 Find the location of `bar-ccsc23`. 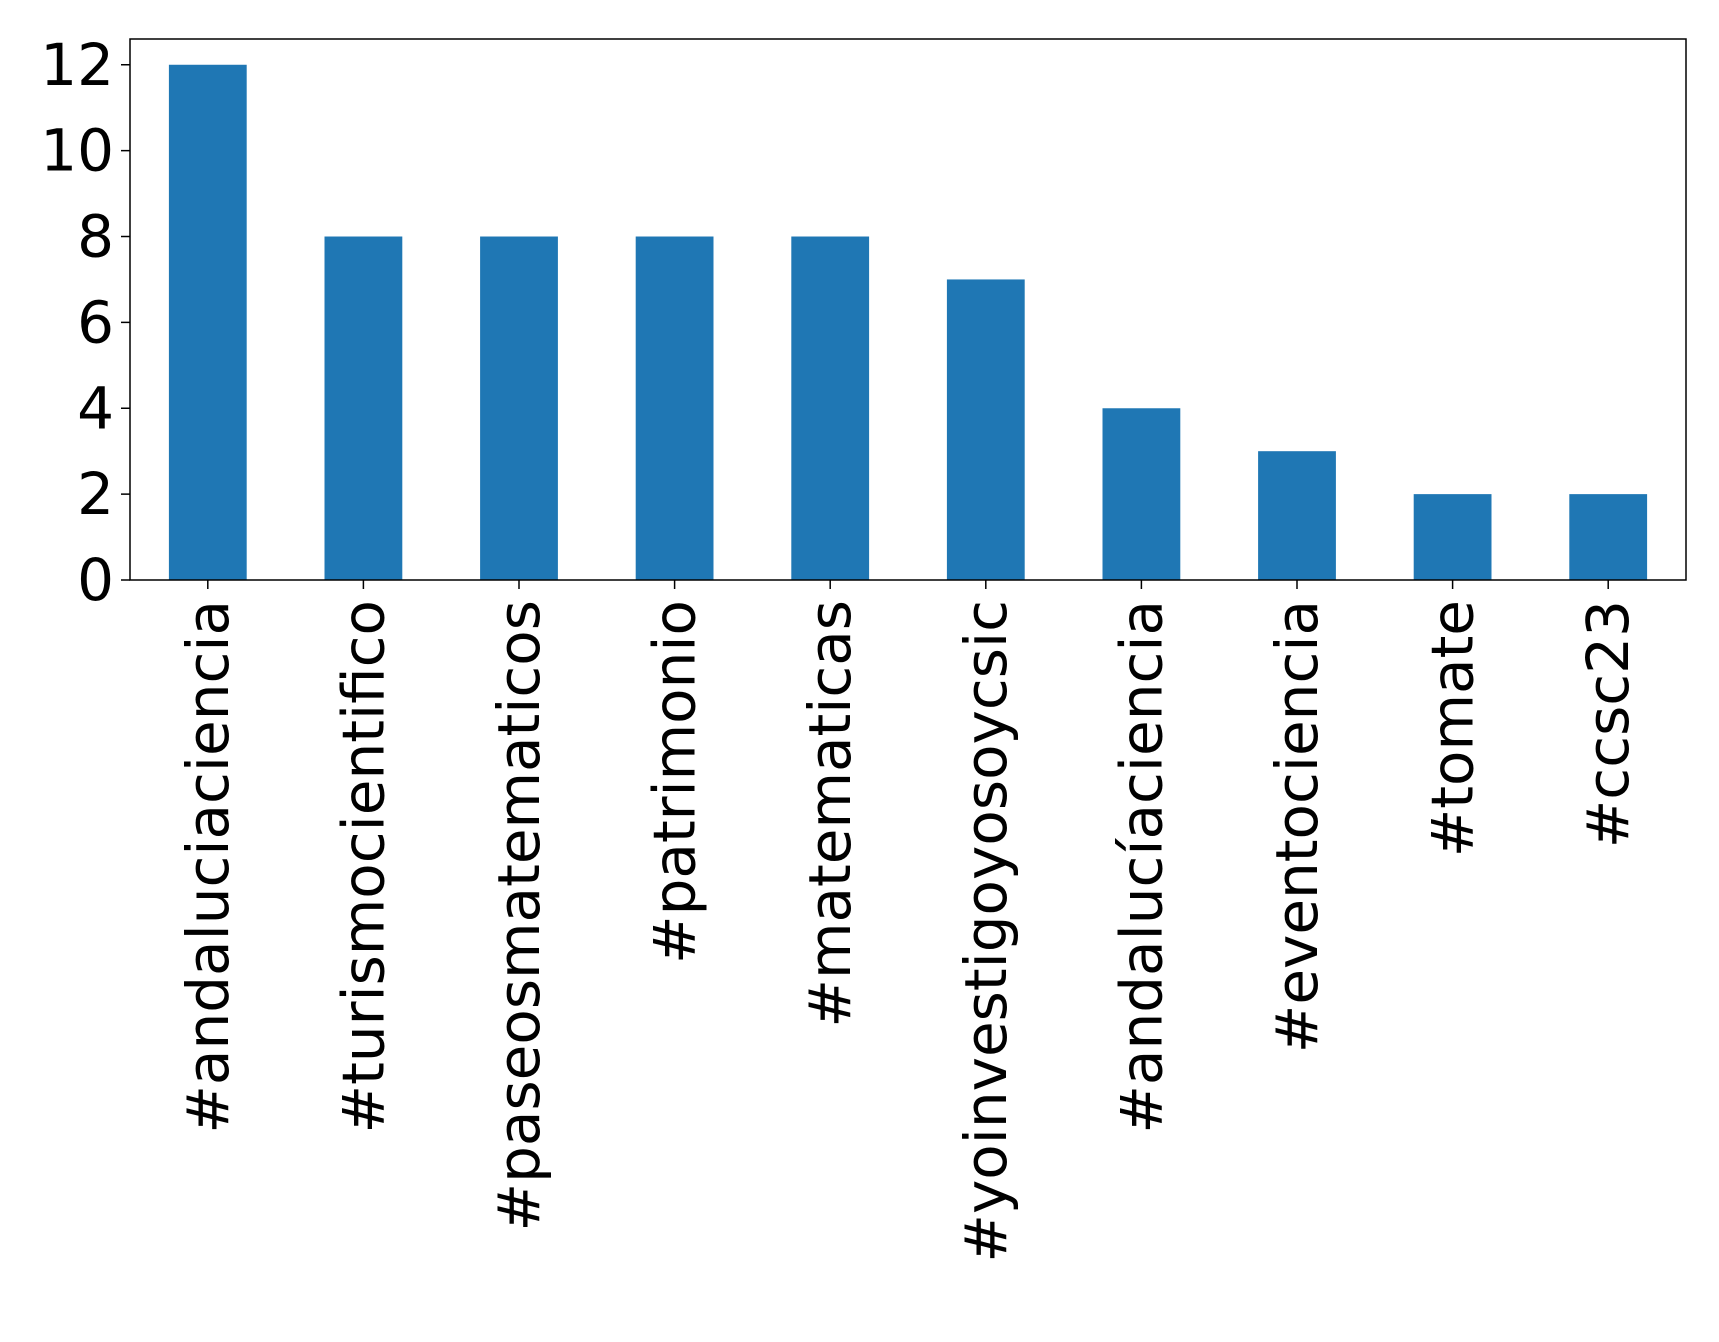

bar-ccsc23 is located at coordinates (1608, 537).